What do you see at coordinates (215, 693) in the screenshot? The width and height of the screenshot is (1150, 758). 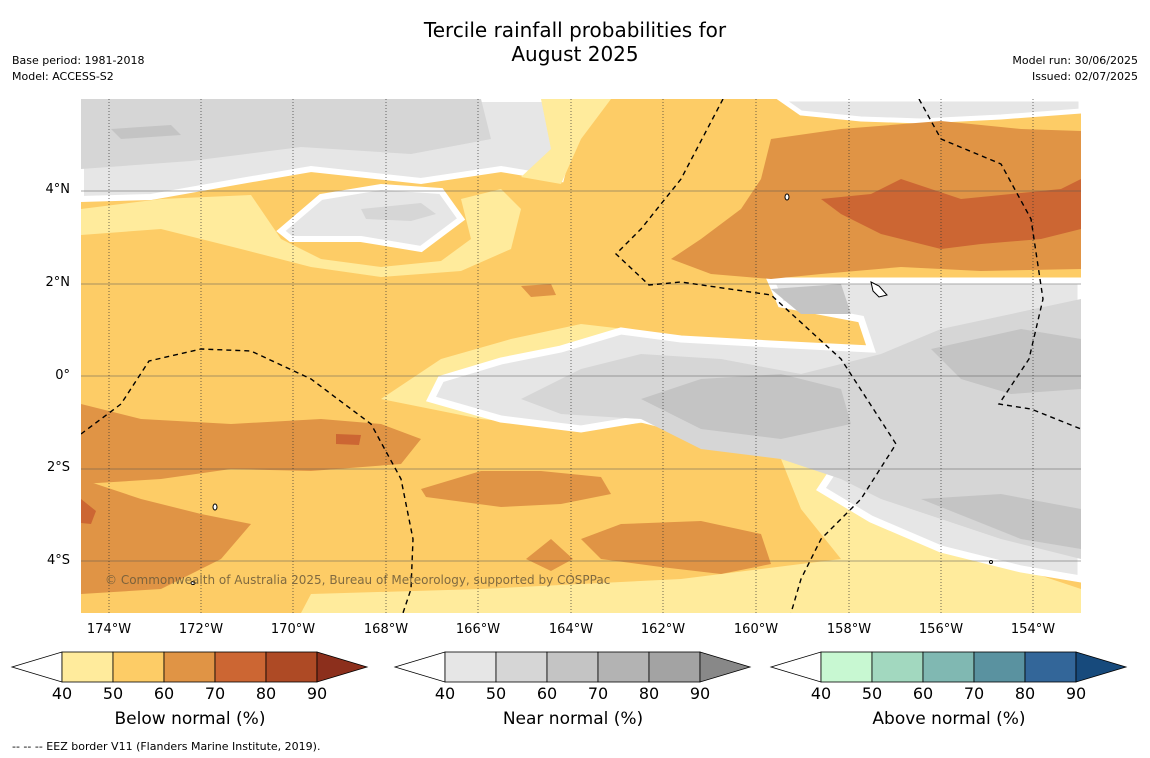 I see `cb-below-tick-70: 70` at bounding box center [215, 693].